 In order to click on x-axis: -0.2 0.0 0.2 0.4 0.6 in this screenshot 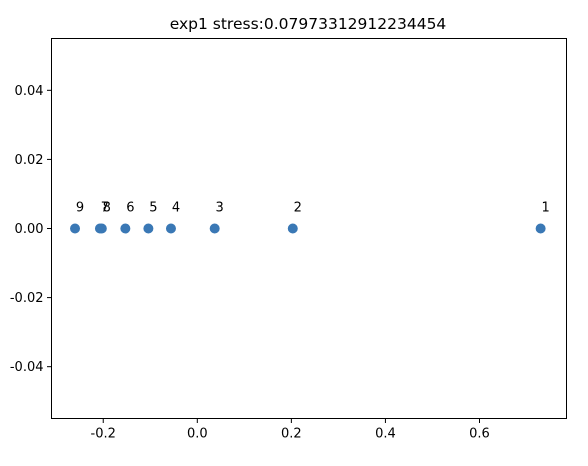, I will do `click(290, 430)`.